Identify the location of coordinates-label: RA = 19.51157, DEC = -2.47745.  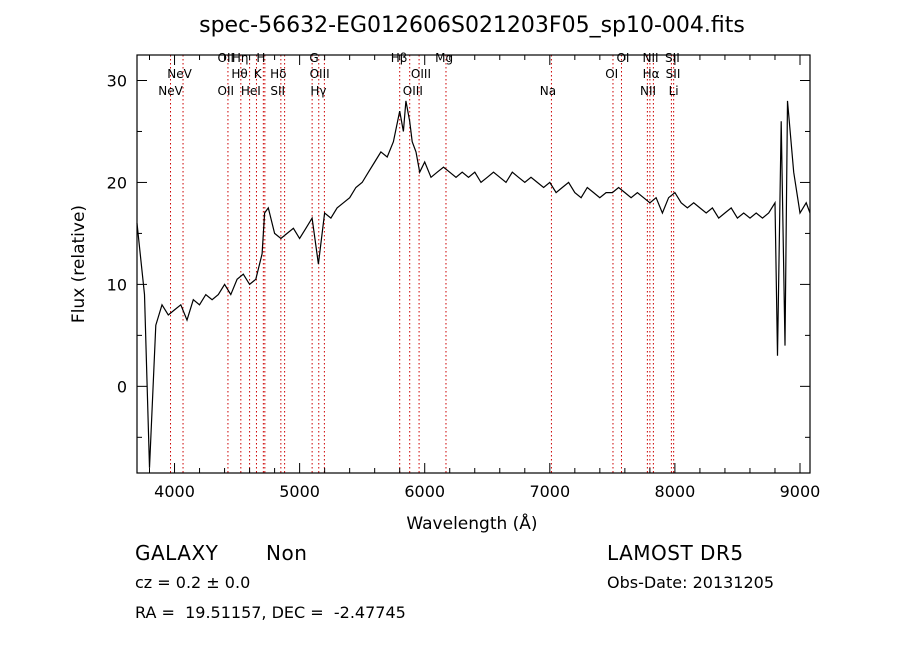
(270, 612).